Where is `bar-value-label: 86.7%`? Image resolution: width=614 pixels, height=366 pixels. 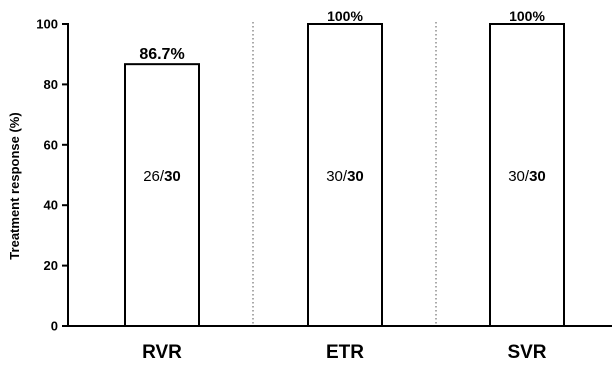
bar-value-label: 86.7% is located at coordinates (161, 54).